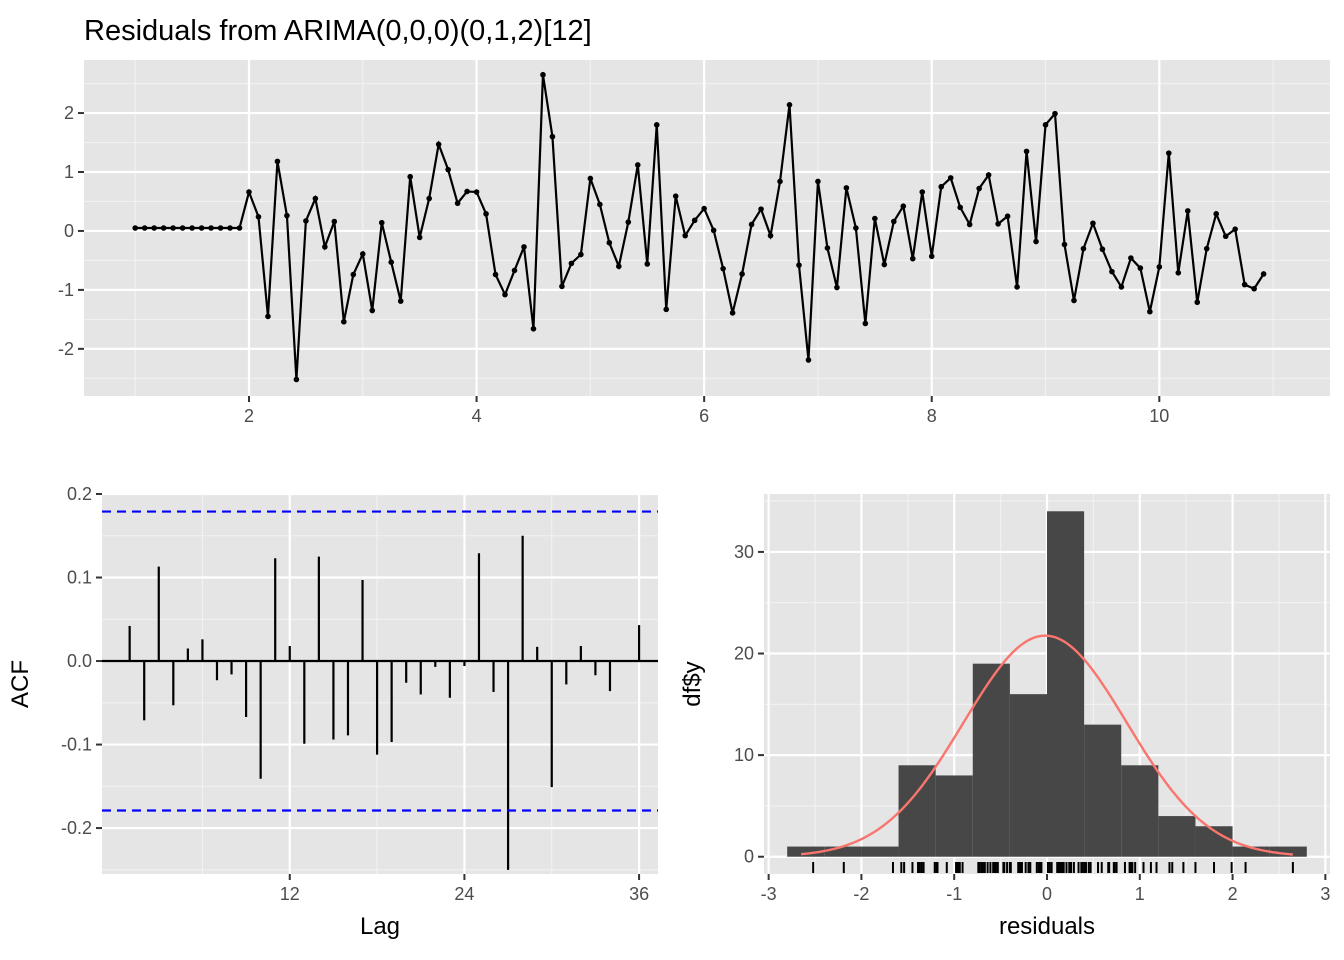 The height and width of the screenshot is (960, 1344). What do you see at coordinates (249, 416) in the screenshot?
I see `x-tick-label: 2` at bounding box center [249, 416].